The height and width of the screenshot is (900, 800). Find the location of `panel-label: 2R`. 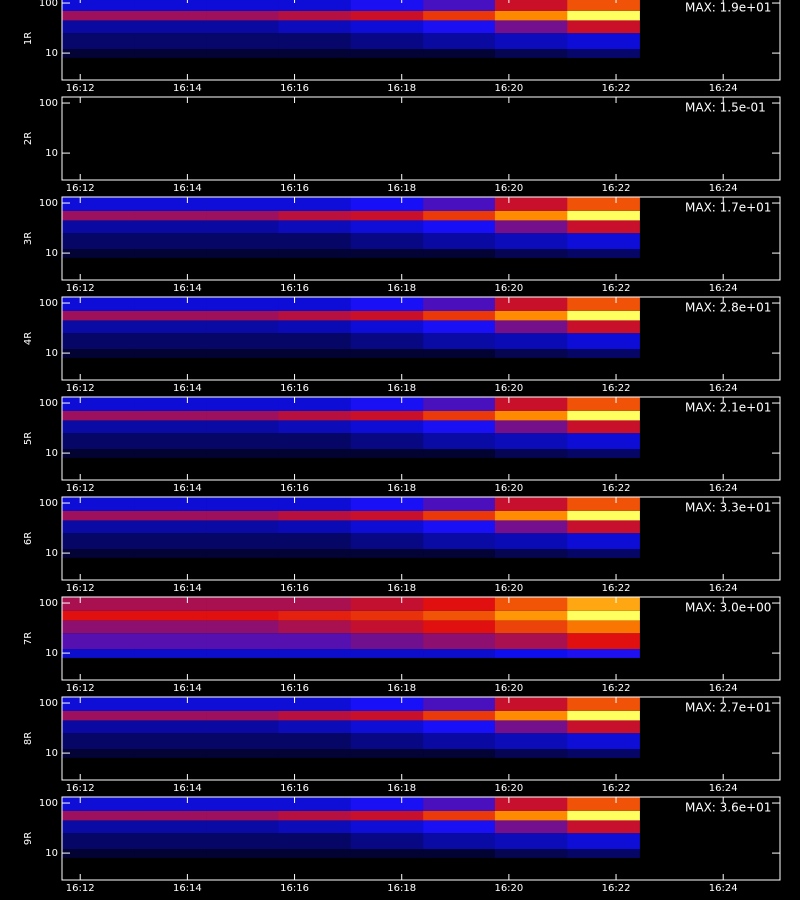

panel-label: 2R is located at coordinates (28, 138).